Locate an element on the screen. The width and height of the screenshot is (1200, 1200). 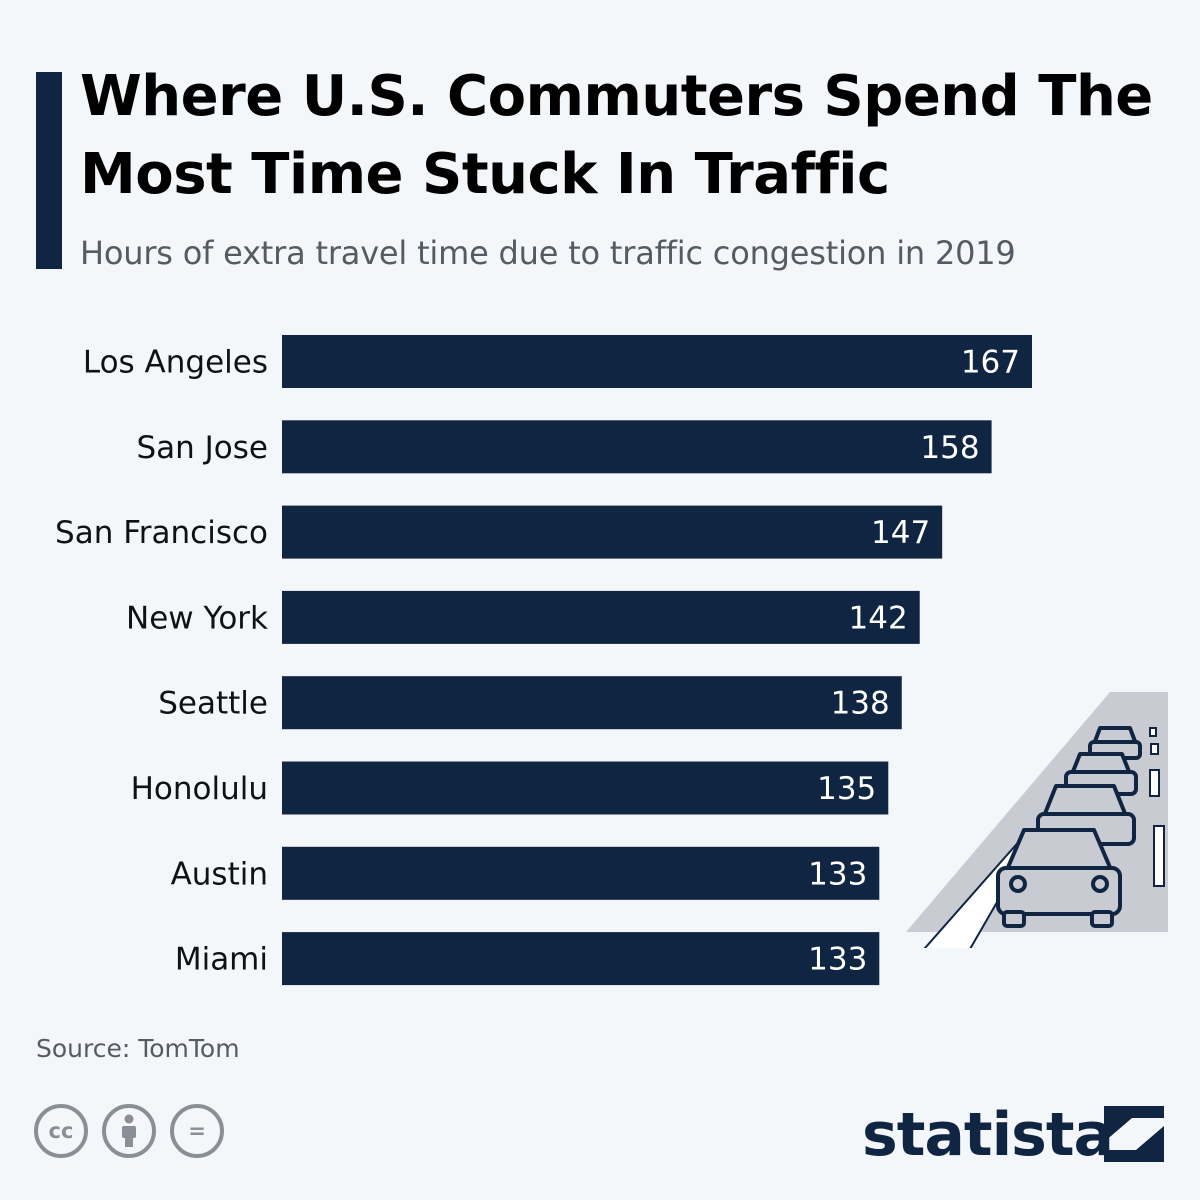
value-label: 147 is located at coordinates (900, 533).